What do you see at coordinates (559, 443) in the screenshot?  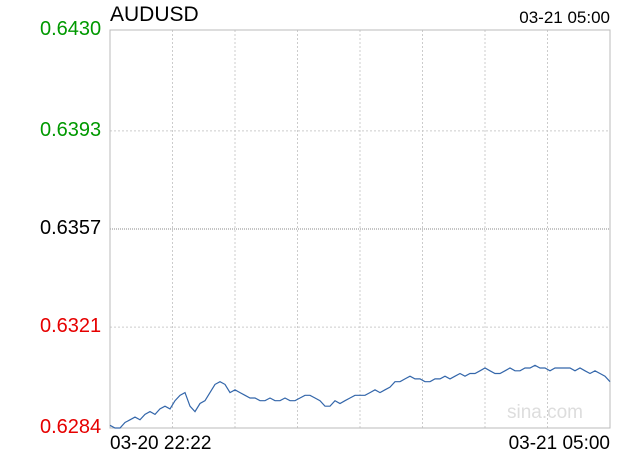 I see `x-axis-end-label: 03-21 05:00` at bounding box center [559, 443].